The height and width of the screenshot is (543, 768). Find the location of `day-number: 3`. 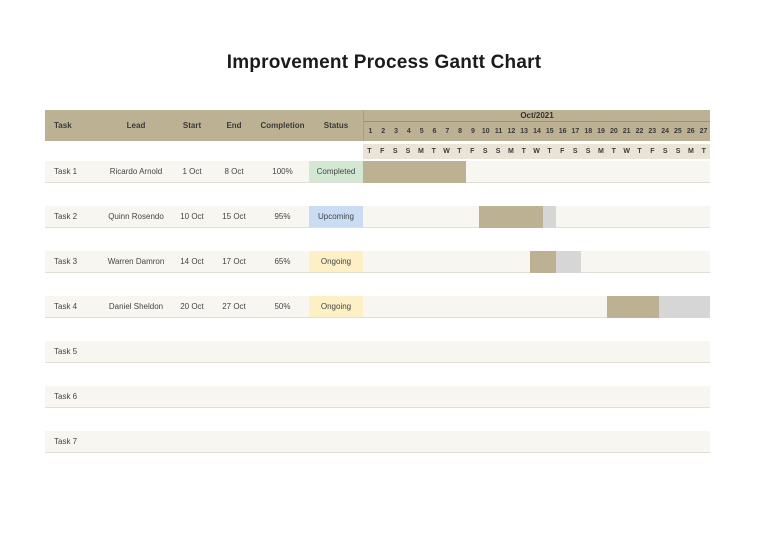

day-number: 3 is located at coordinates (396, 131).